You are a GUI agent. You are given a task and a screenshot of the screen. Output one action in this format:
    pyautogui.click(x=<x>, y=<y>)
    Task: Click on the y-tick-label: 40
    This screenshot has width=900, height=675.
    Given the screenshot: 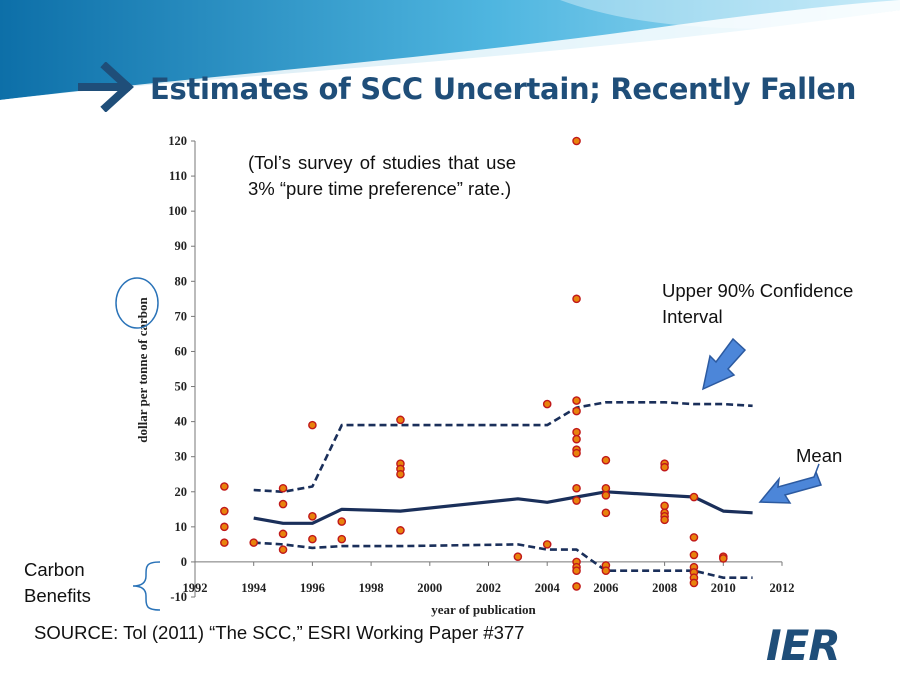 What is the action you would take?
    pyautogui.click(x=181, y=422)
    